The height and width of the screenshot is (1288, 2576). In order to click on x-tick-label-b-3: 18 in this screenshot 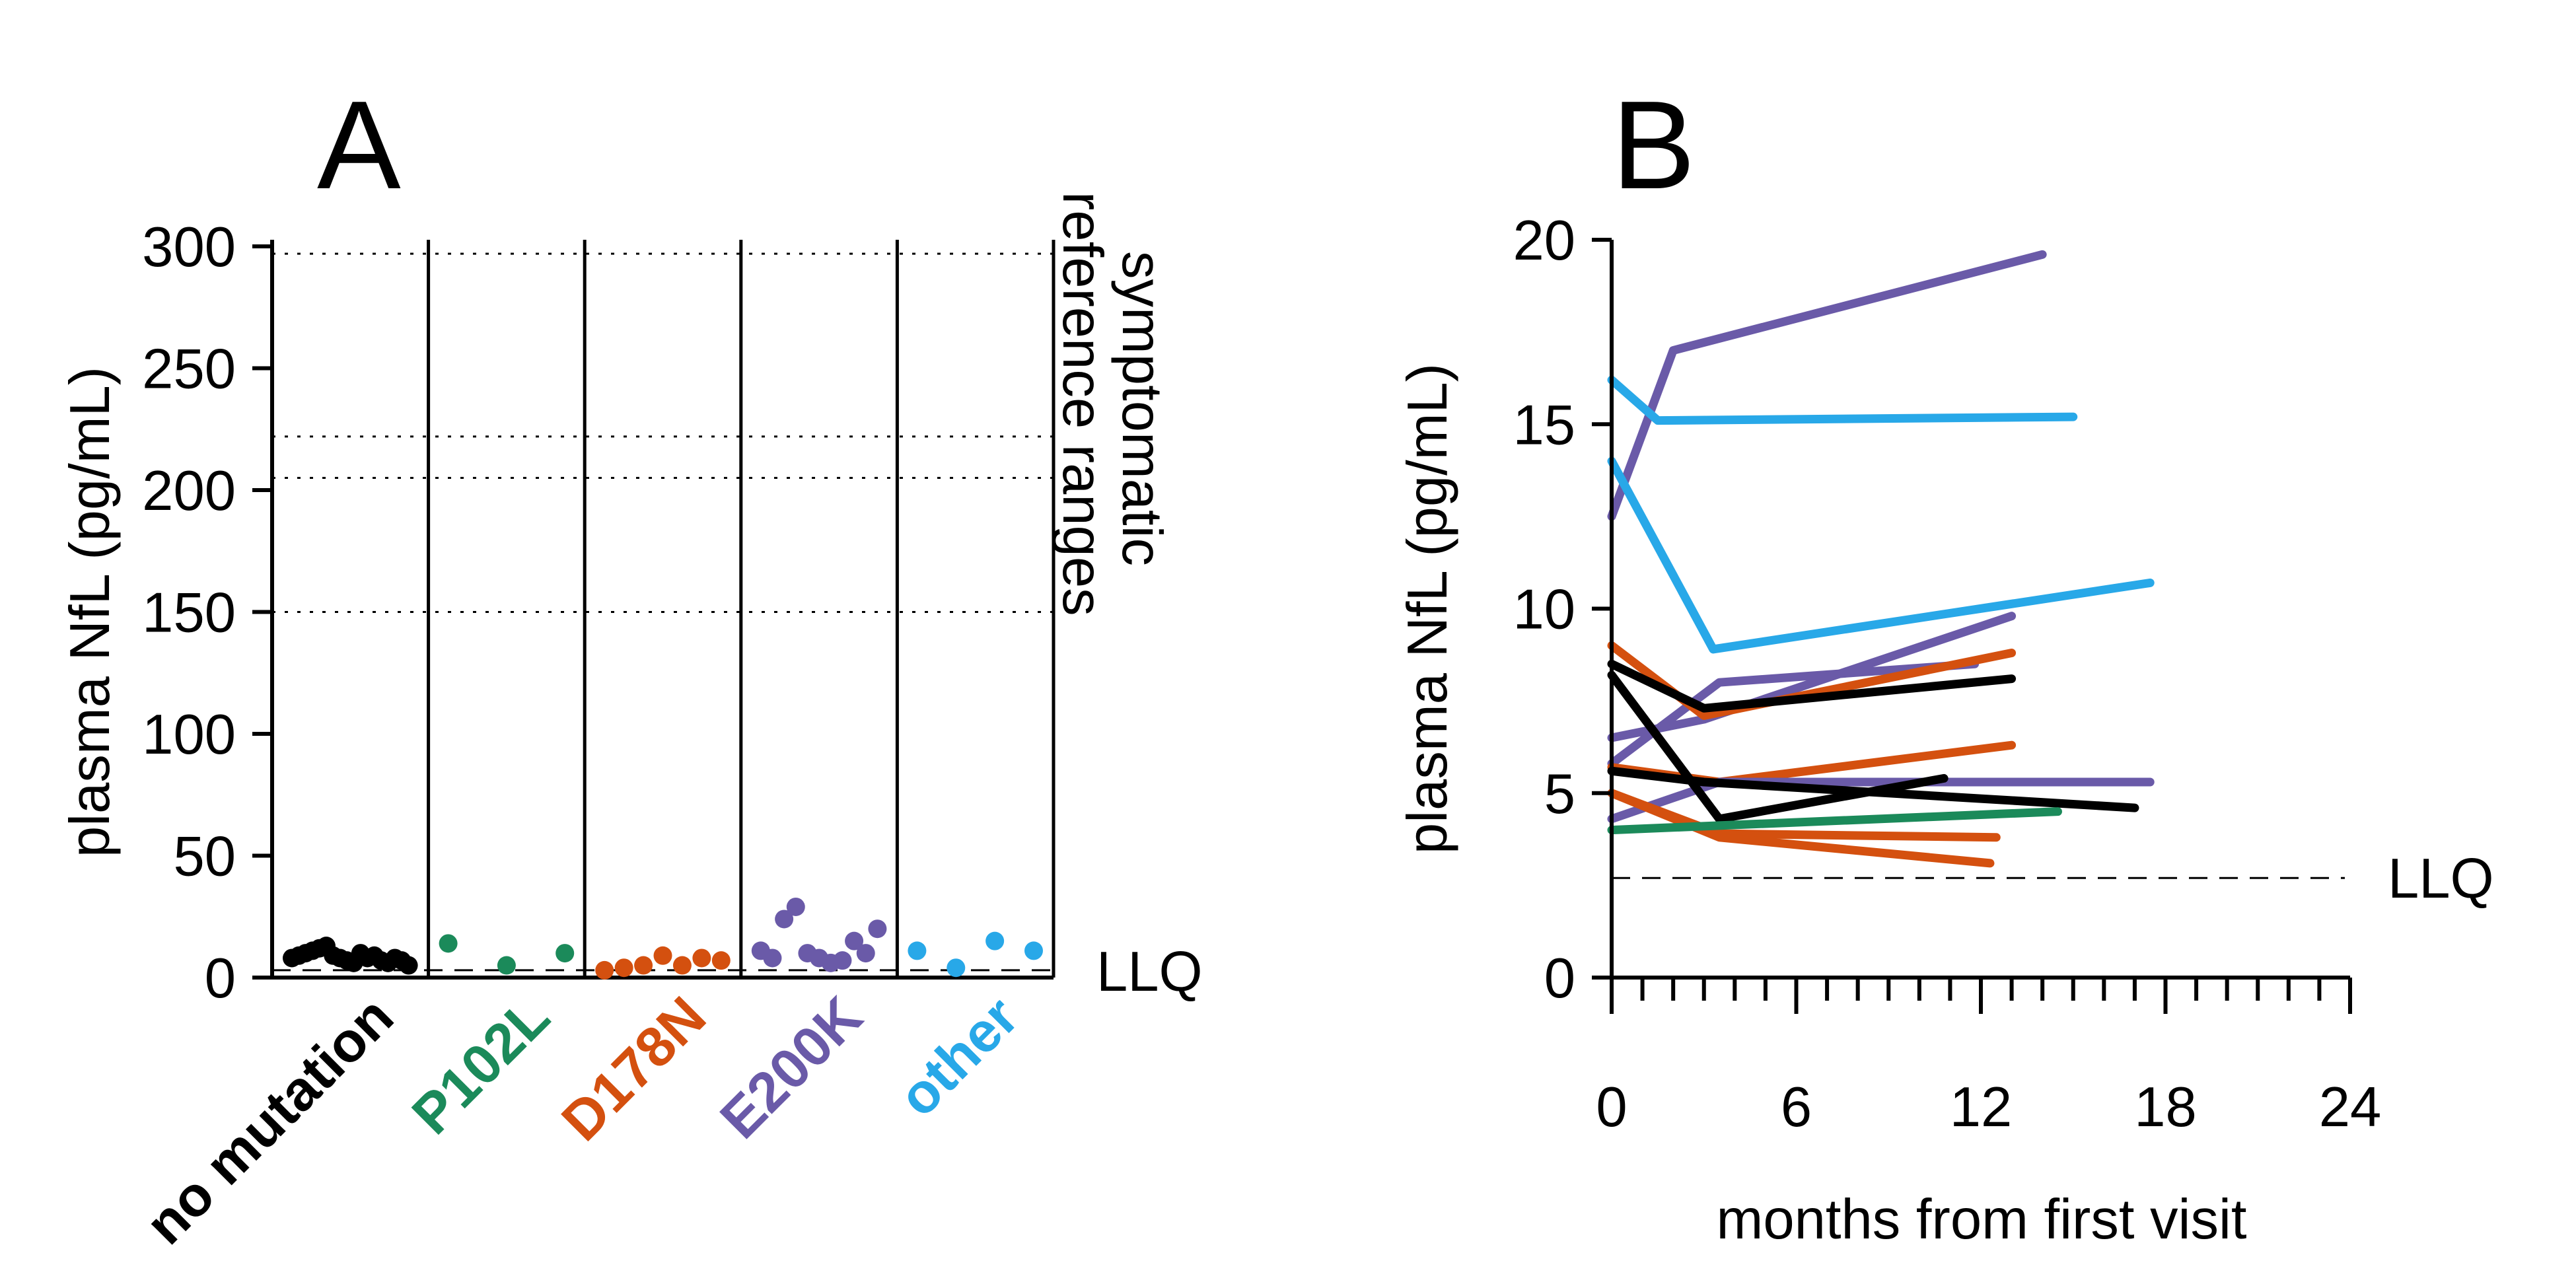, I will do `click(2165, 1107)`.